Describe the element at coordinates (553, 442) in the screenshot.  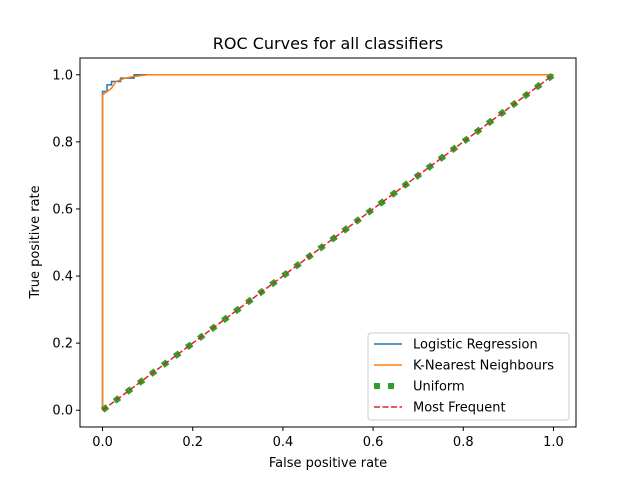
I see `x-tick-label: 1.0` at that location.